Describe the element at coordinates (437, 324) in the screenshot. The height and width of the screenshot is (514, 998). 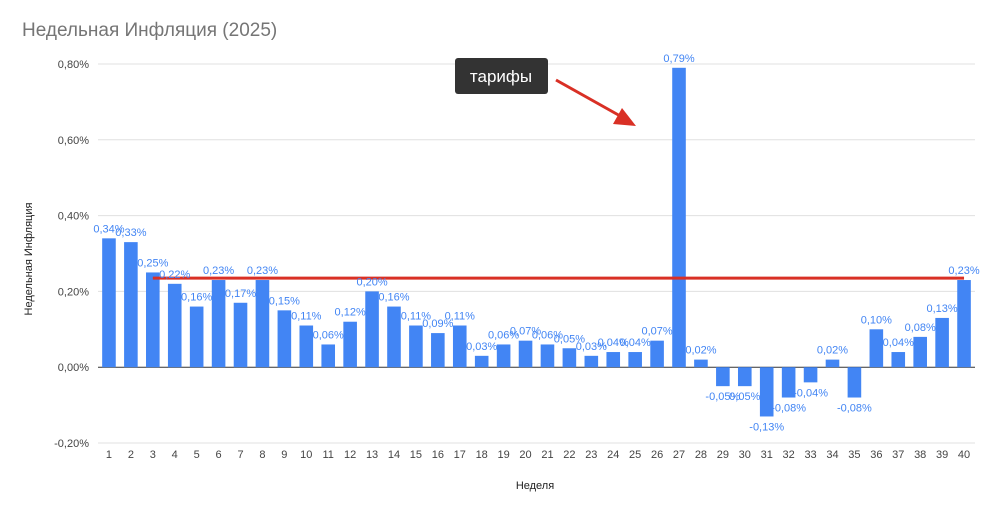
I see `data-label: 0,09%` at that location.